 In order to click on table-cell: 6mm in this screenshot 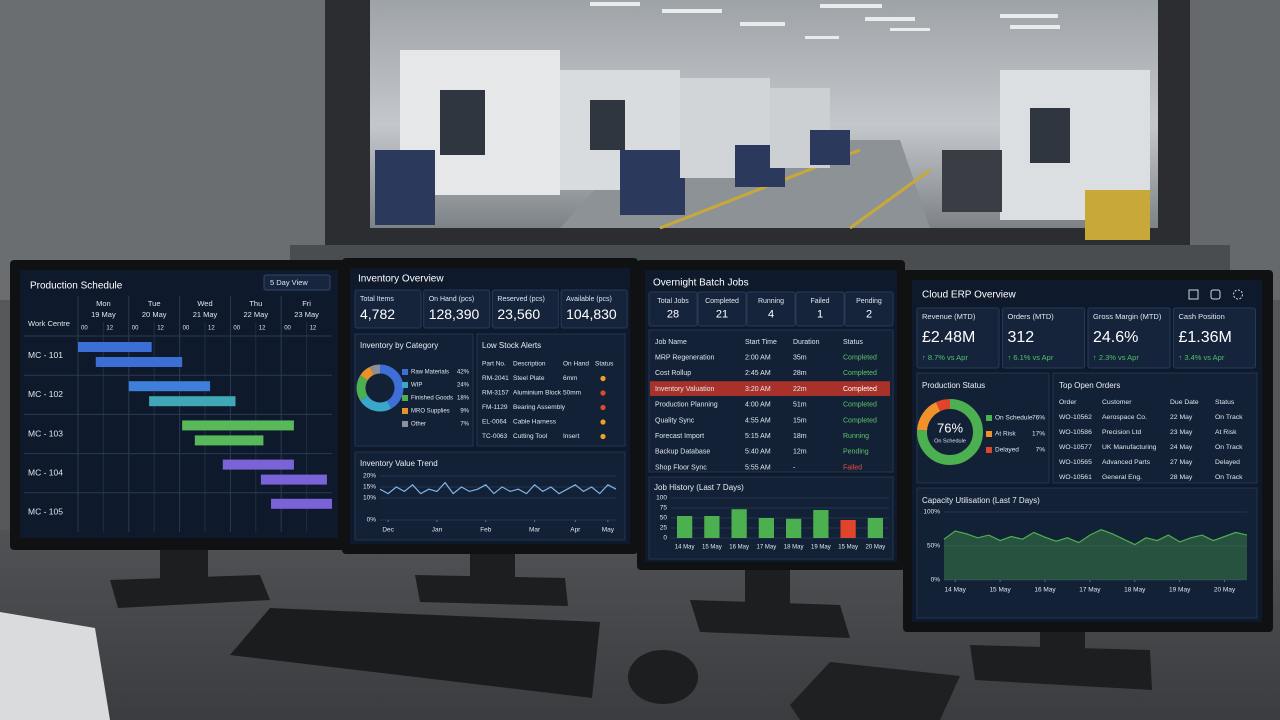, I will do `click(570, 378)`.